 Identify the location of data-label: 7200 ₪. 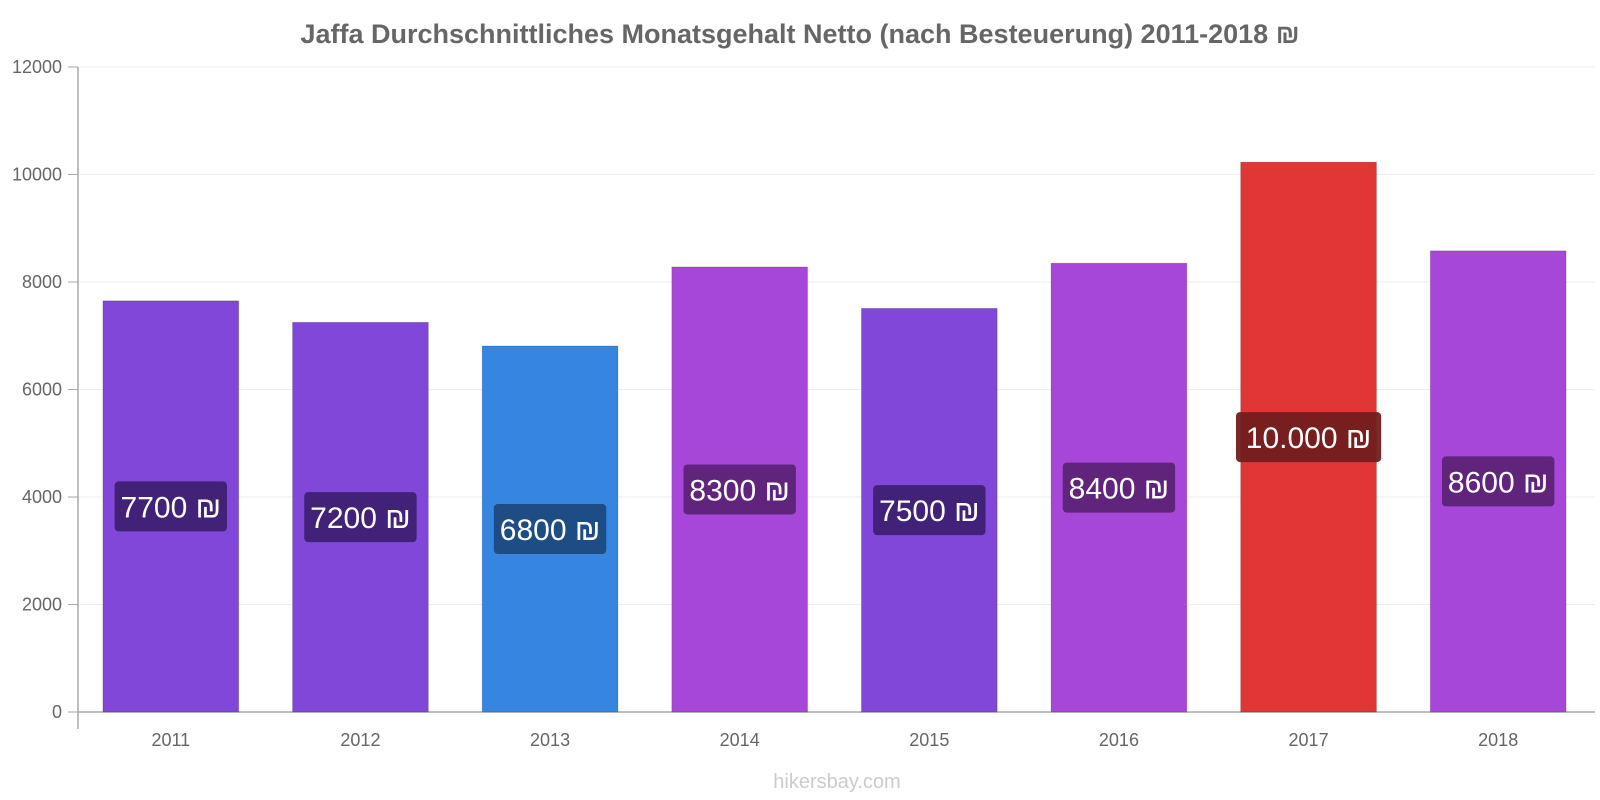
(360, 518).